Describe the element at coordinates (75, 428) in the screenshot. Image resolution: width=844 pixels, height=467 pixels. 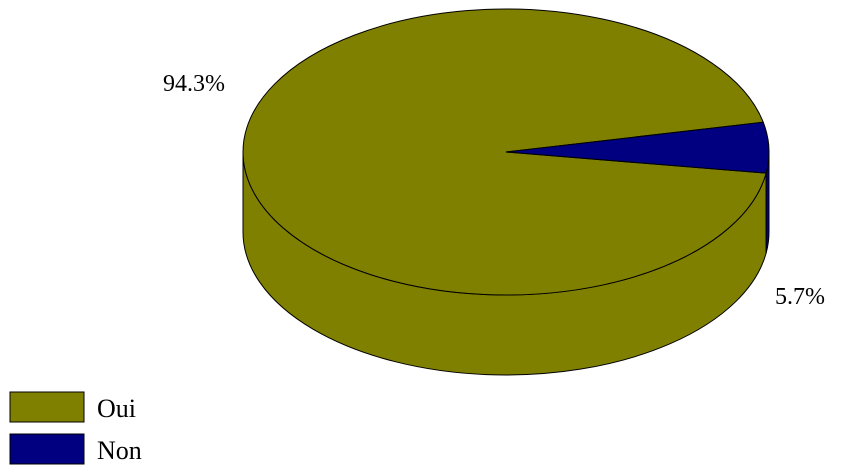
I see `legend: Oui Non` at that location.